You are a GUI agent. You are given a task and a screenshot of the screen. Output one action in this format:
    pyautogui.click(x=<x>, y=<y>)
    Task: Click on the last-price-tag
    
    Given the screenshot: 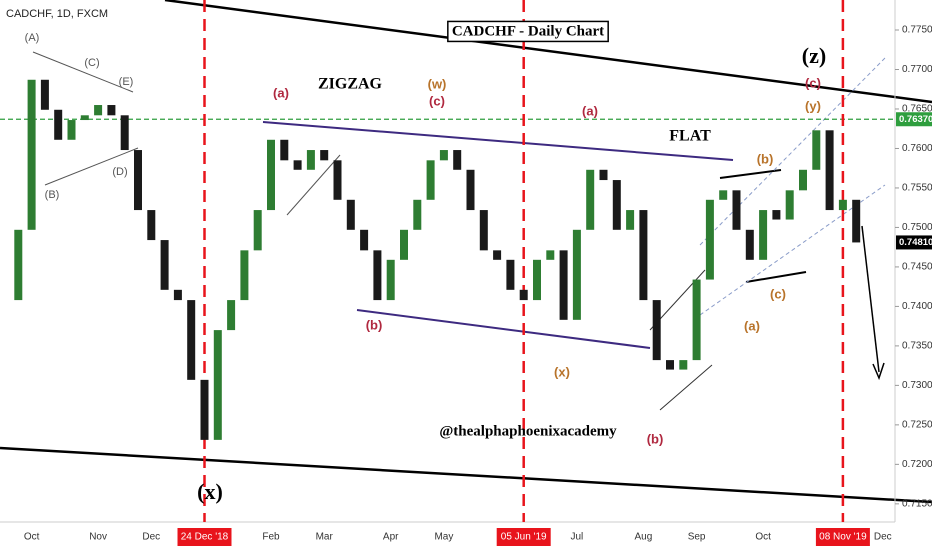 What is the action you would take?
    pyautogui.click(x=914, y=242)
    